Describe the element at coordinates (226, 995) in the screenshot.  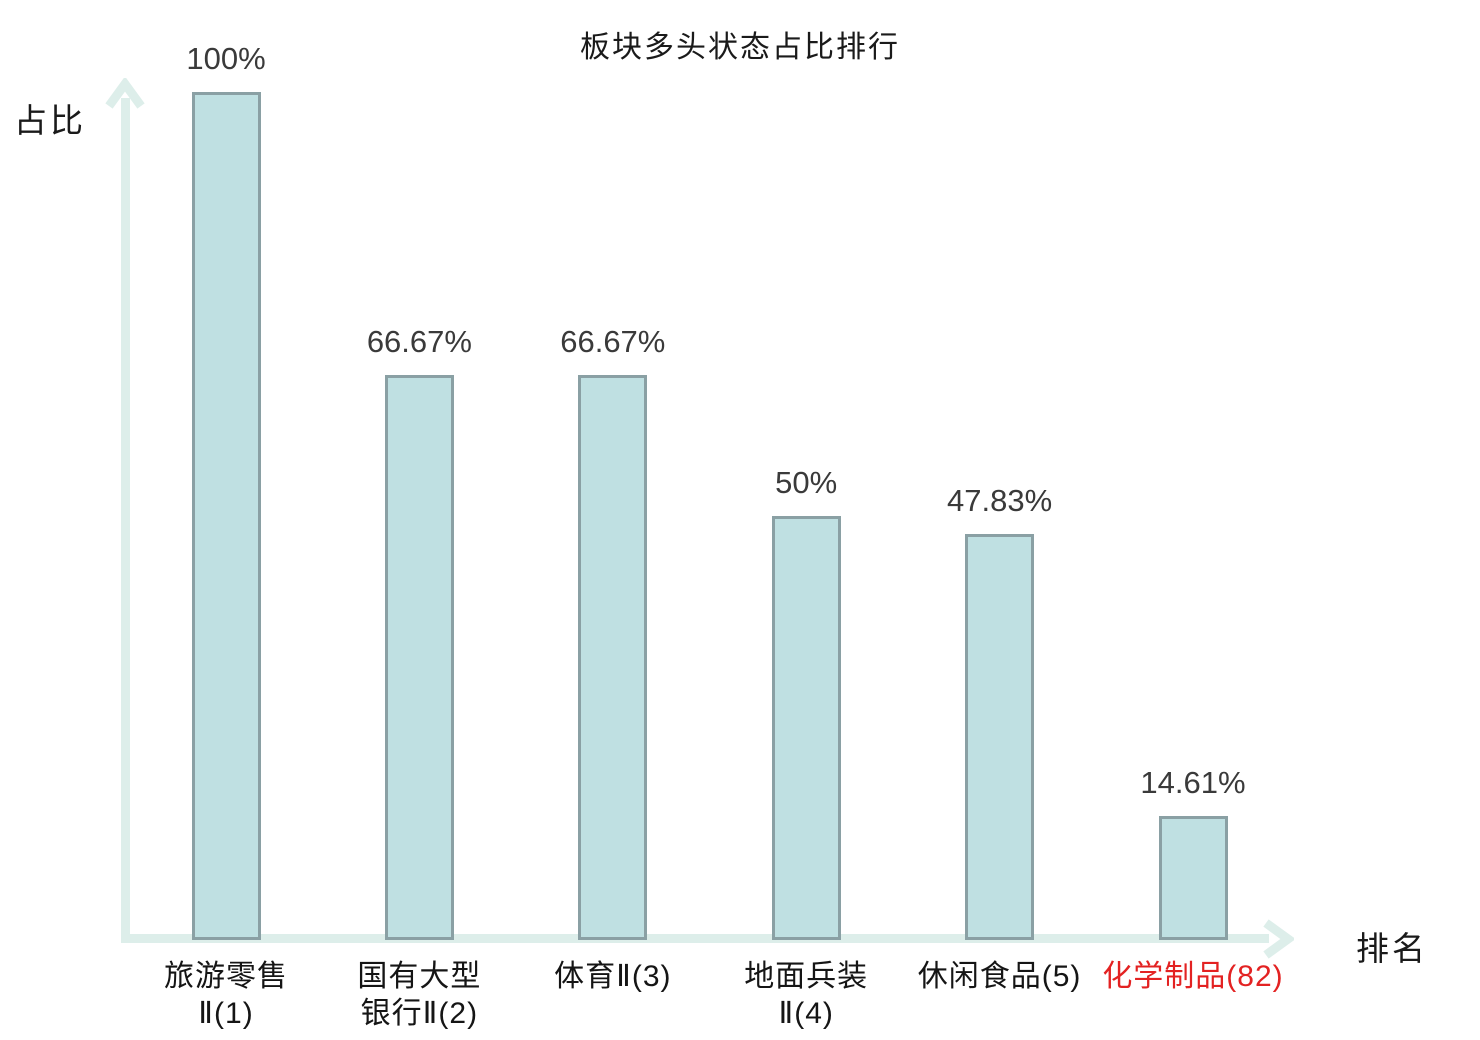
I see `bar-category-label-1: 旅游零售 Ⅱ(1)` at that location.